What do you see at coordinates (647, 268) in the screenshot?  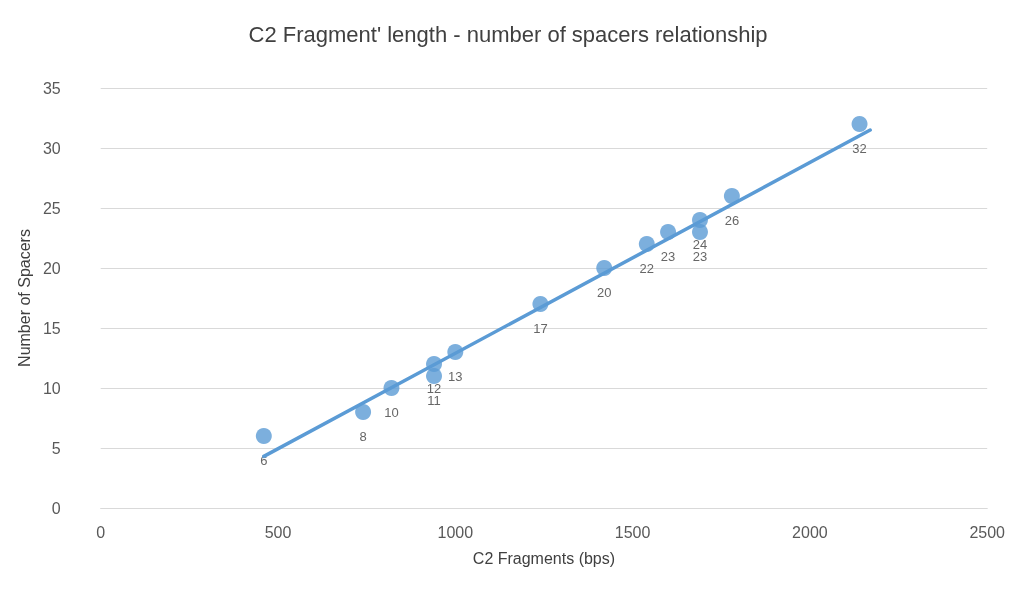 I see `data-label: 22` at bounding box center [647, 268].